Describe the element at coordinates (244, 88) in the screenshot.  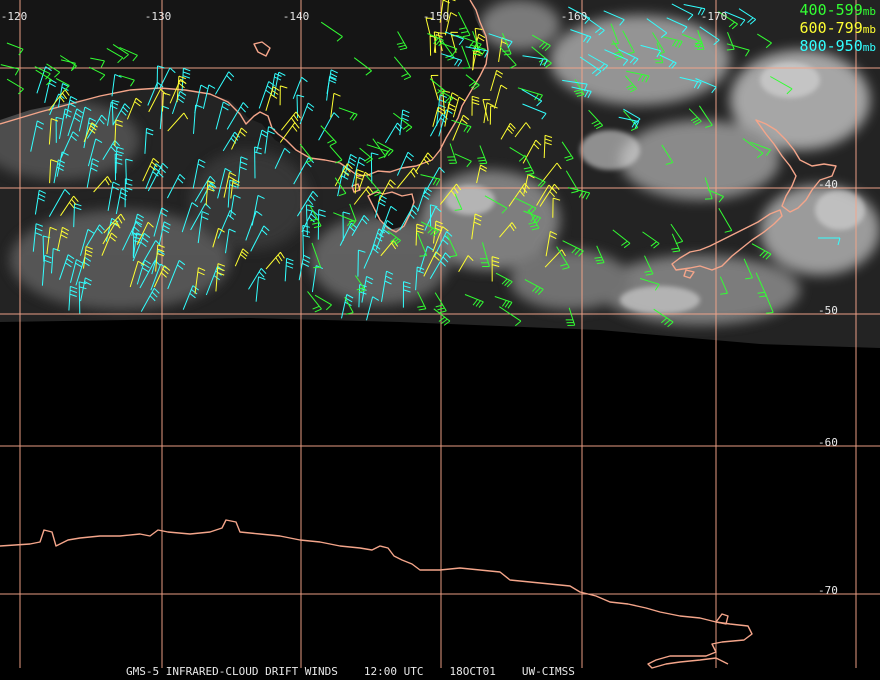
I see `australia-coastline` at that location.